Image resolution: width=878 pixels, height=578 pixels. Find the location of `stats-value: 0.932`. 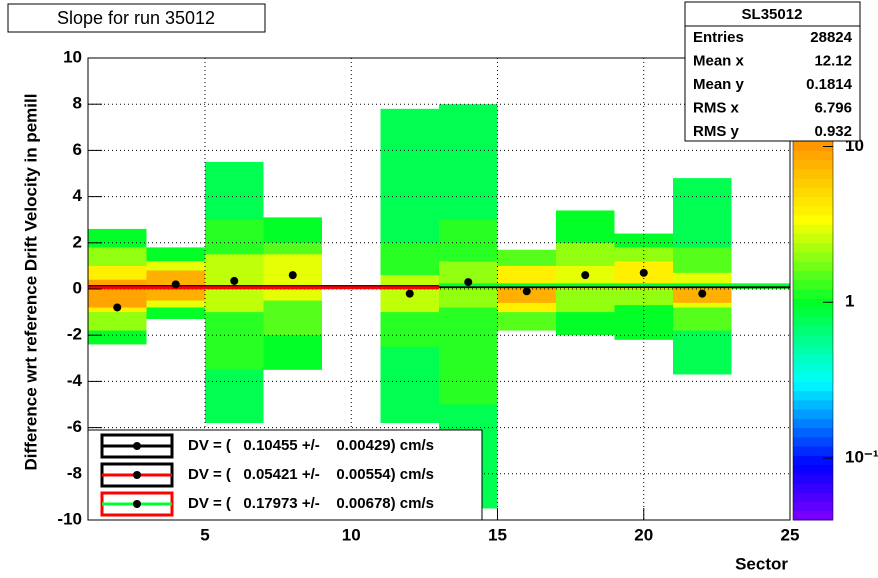

stats-value: 0.932 is located at coordinates (833, 131).